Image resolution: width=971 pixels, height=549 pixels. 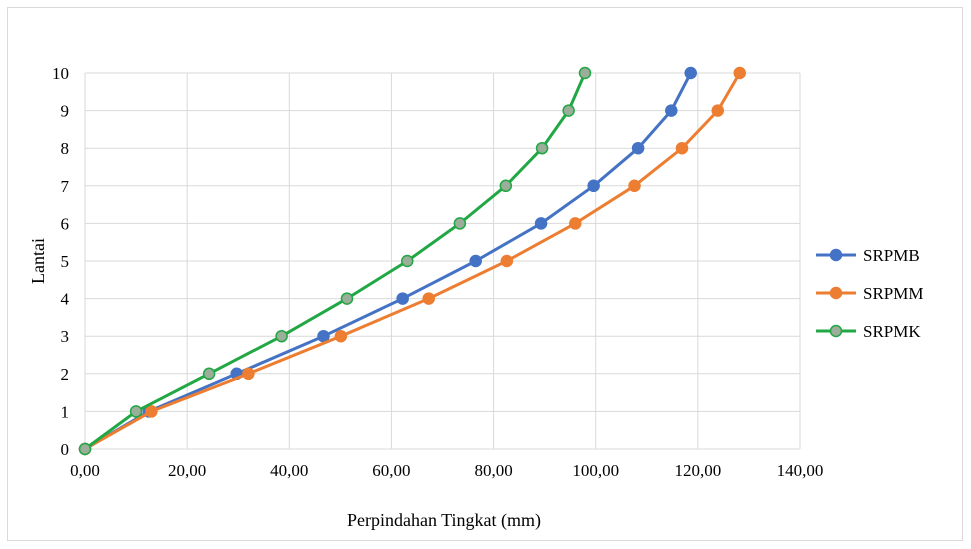 I want to click on legend-item: SRPMM, so click(x=869, y=293).